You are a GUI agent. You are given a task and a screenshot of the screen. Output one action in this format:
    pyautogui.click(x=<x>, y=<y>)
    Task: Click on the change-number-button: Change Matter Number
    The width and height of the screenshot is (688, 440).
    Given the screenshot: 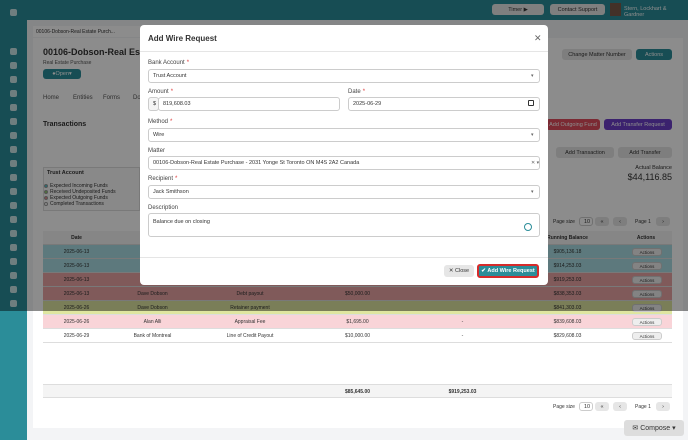 What is the action you would take?
    pyautogui.click(x=597, y=54)
    